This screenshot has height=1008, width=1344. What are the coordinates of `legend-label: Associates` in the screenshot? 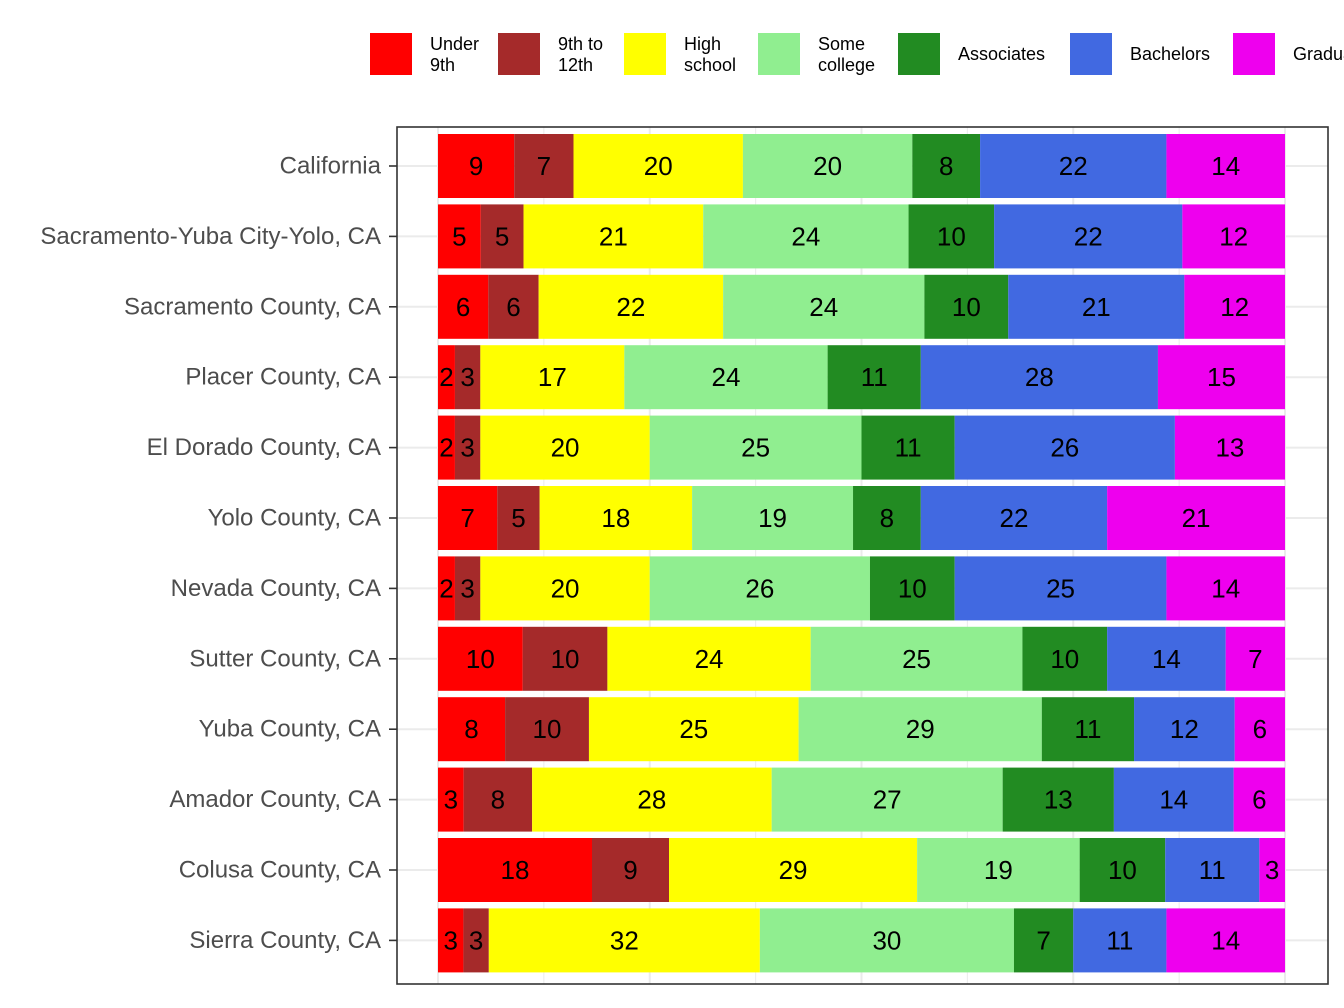 It's located at (1001, 54).